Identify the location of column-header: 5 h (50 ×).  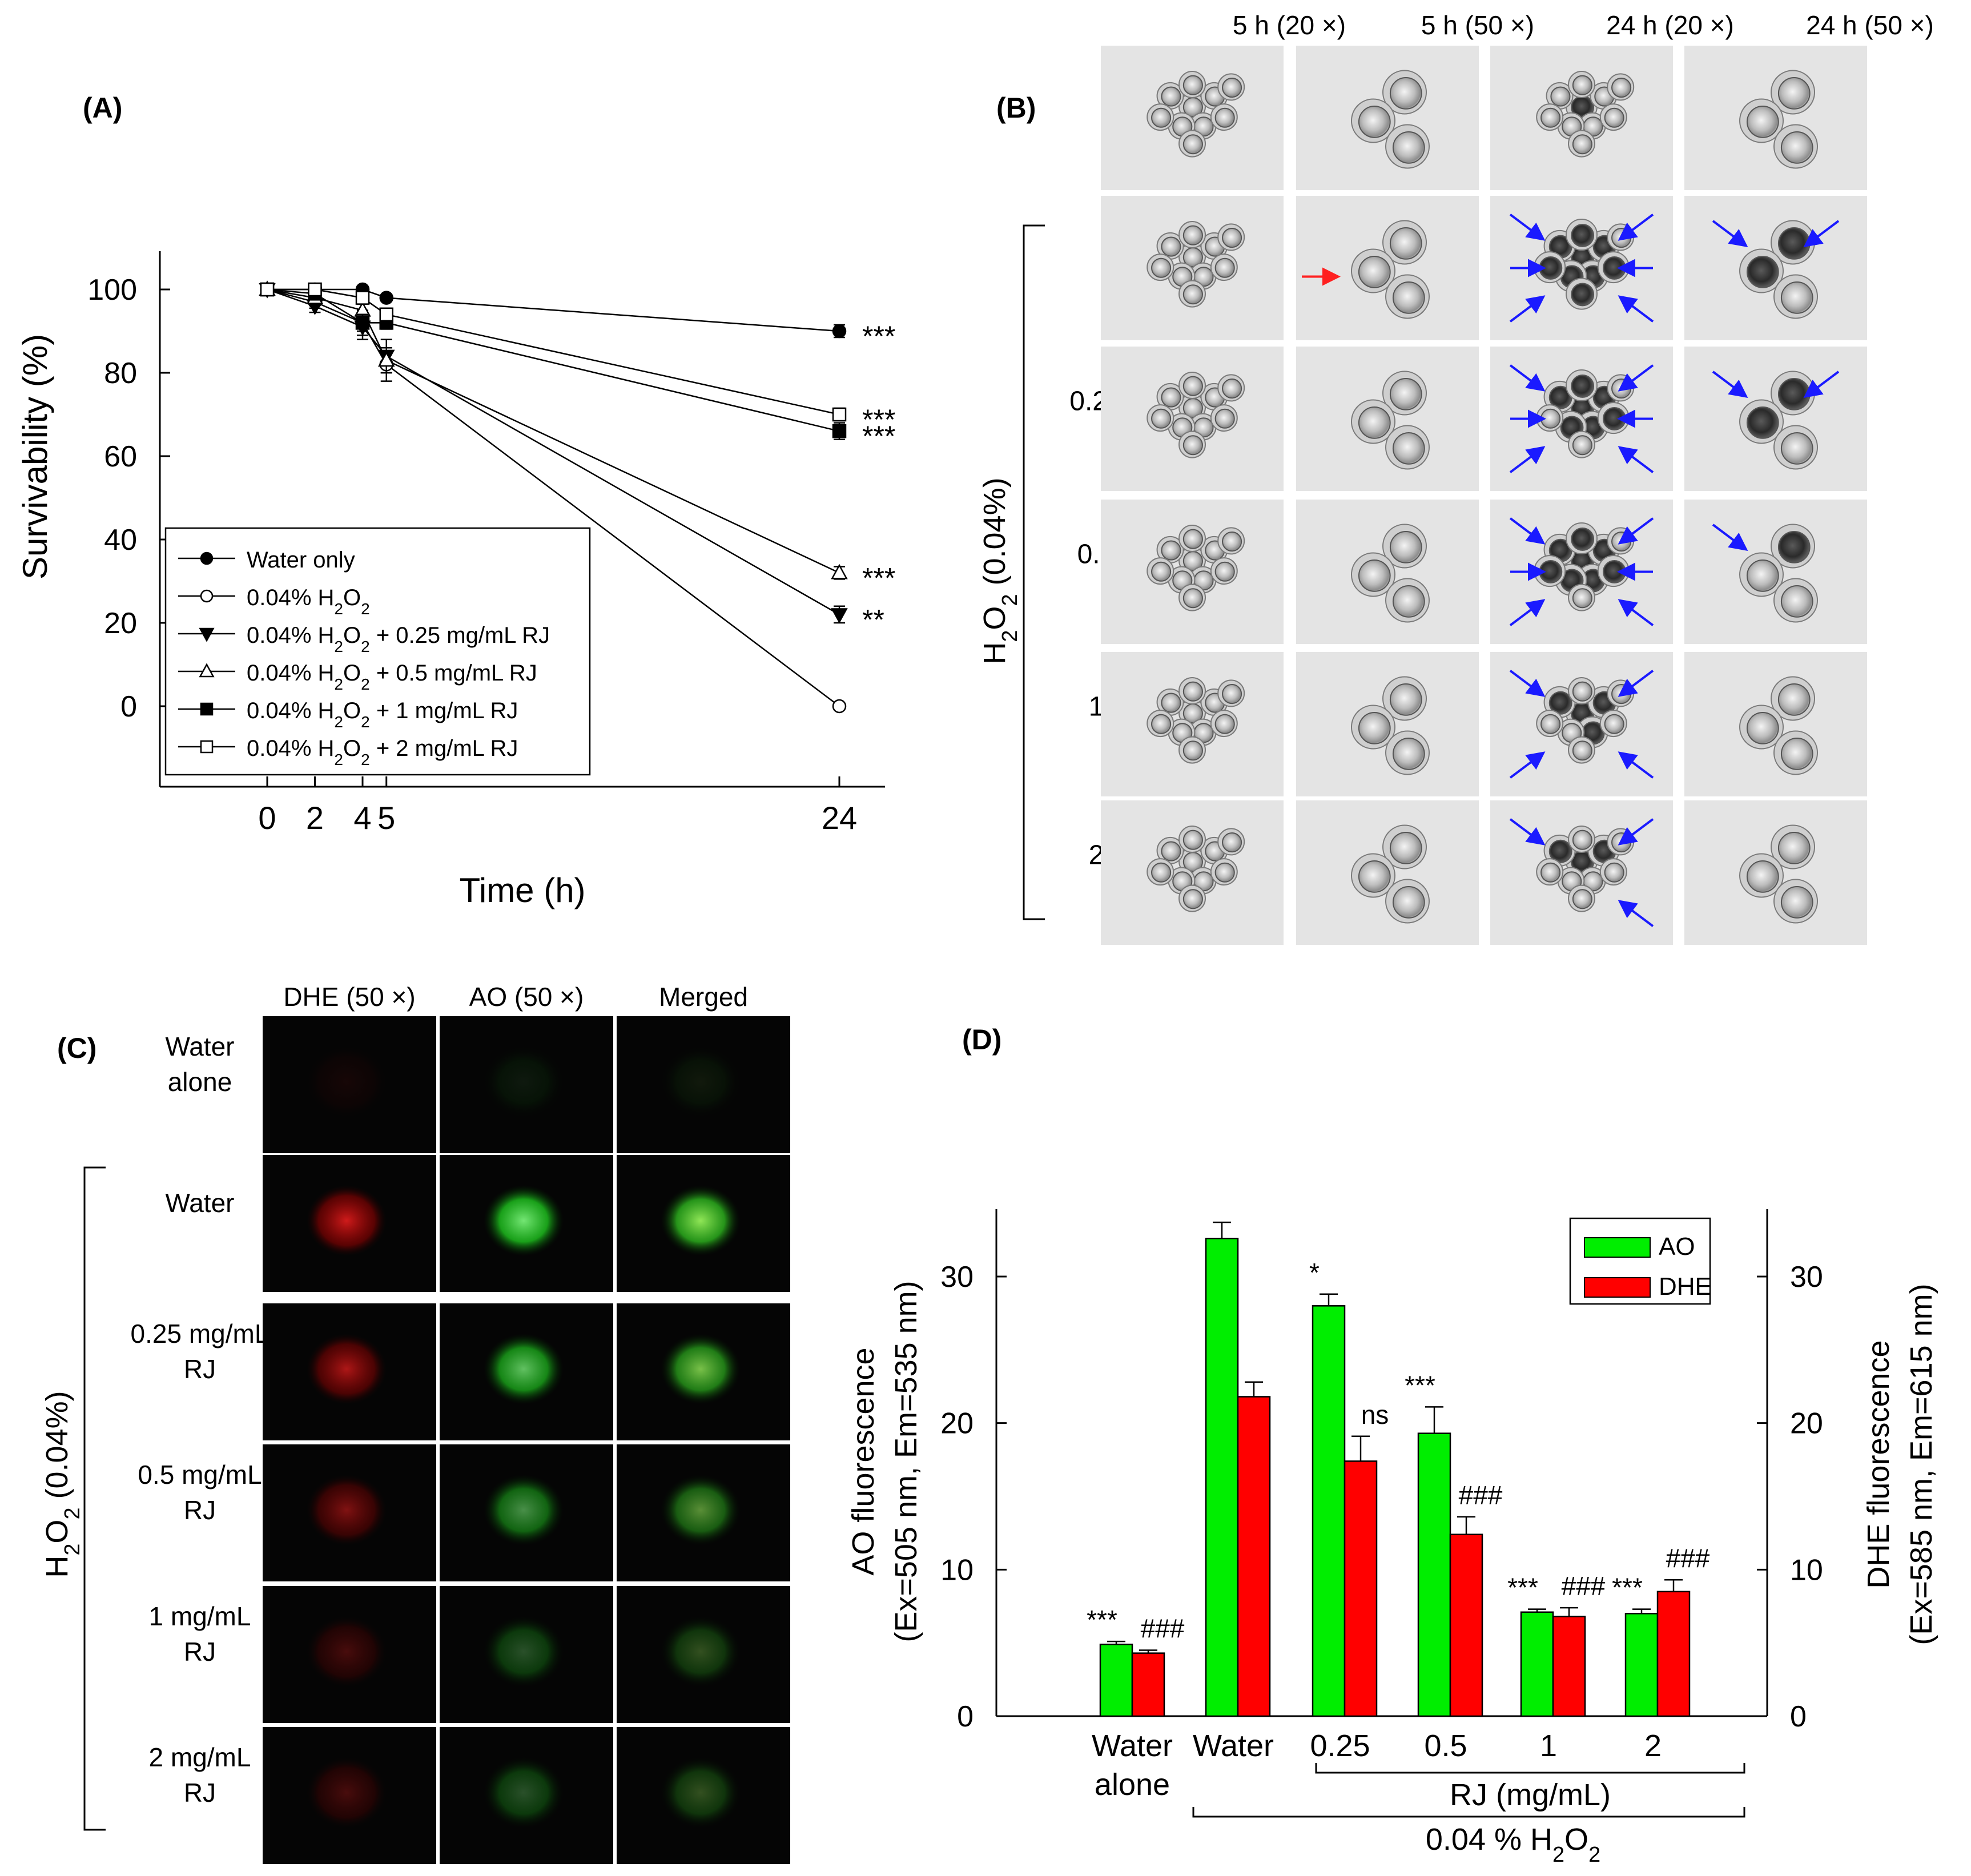
(1478, 25).